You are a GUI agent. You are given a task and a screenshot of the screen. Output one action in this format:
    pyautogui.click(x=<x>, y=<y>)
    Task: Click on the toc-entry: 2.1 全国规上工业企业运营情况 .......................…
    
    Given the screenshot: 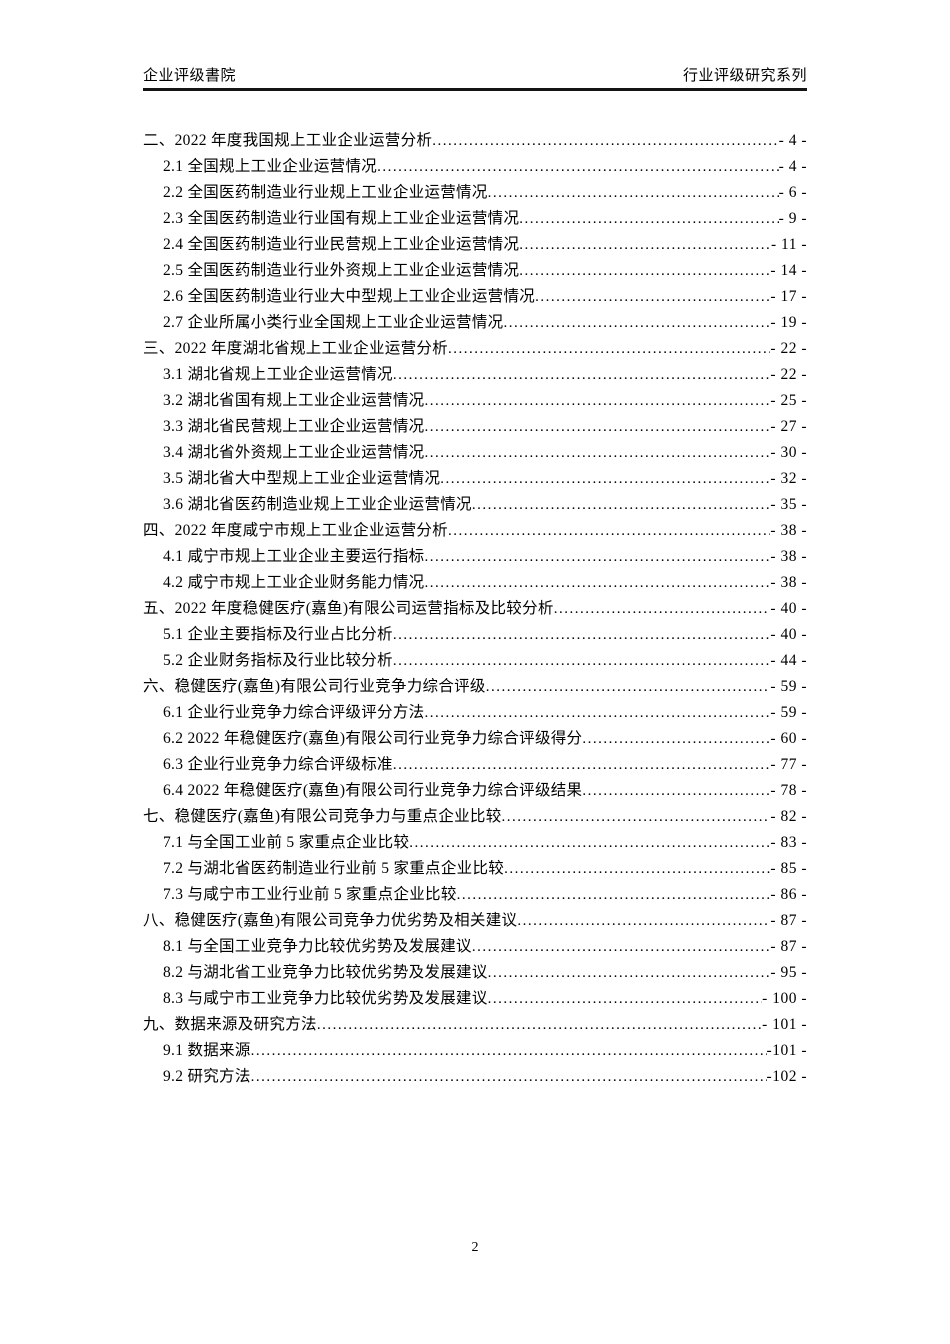 What is the action you would take?
    pyautogui.click(x=475, y=167)
    